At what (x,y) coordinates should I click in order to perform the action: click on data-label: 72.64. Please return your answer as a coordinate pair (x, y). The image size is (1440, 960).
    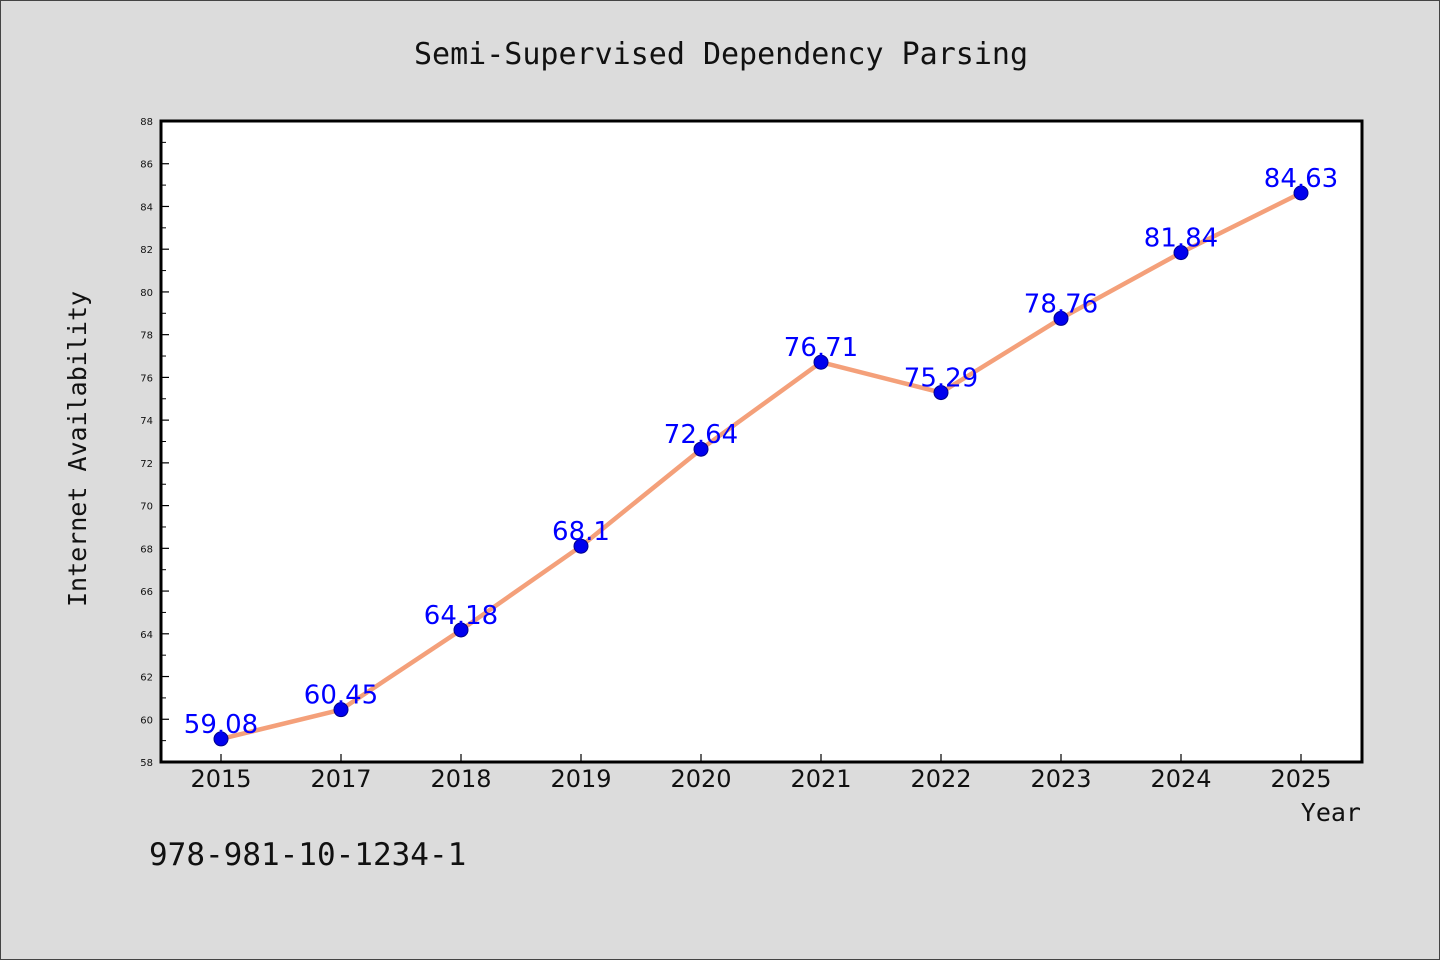
    Looking at the image, I should click on (701, 435).